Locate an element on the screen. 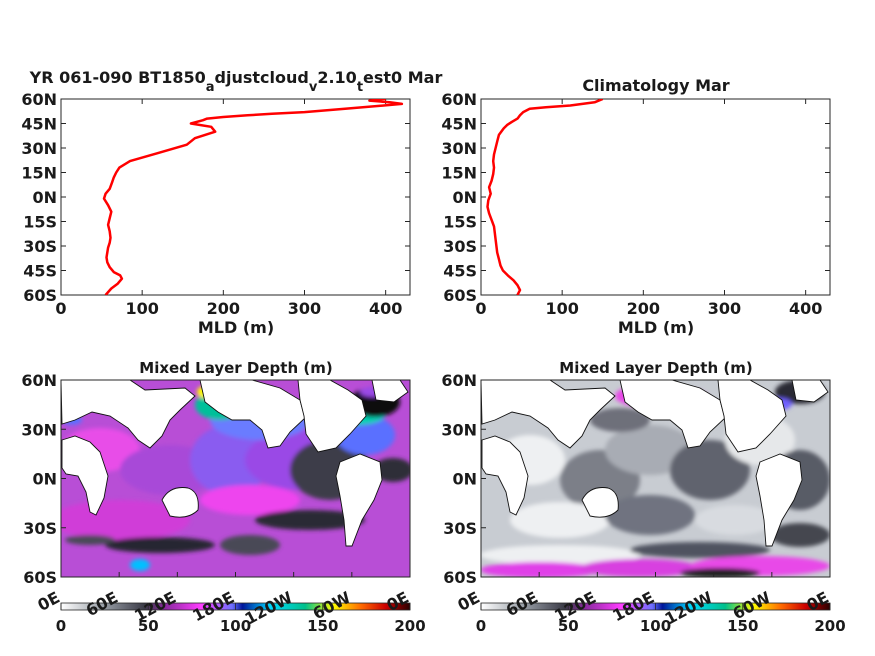 Image resolution: width=875 pixels, height=656 pixels. panel-b-xtick-label: 0 is located at coordinates (480, 308).